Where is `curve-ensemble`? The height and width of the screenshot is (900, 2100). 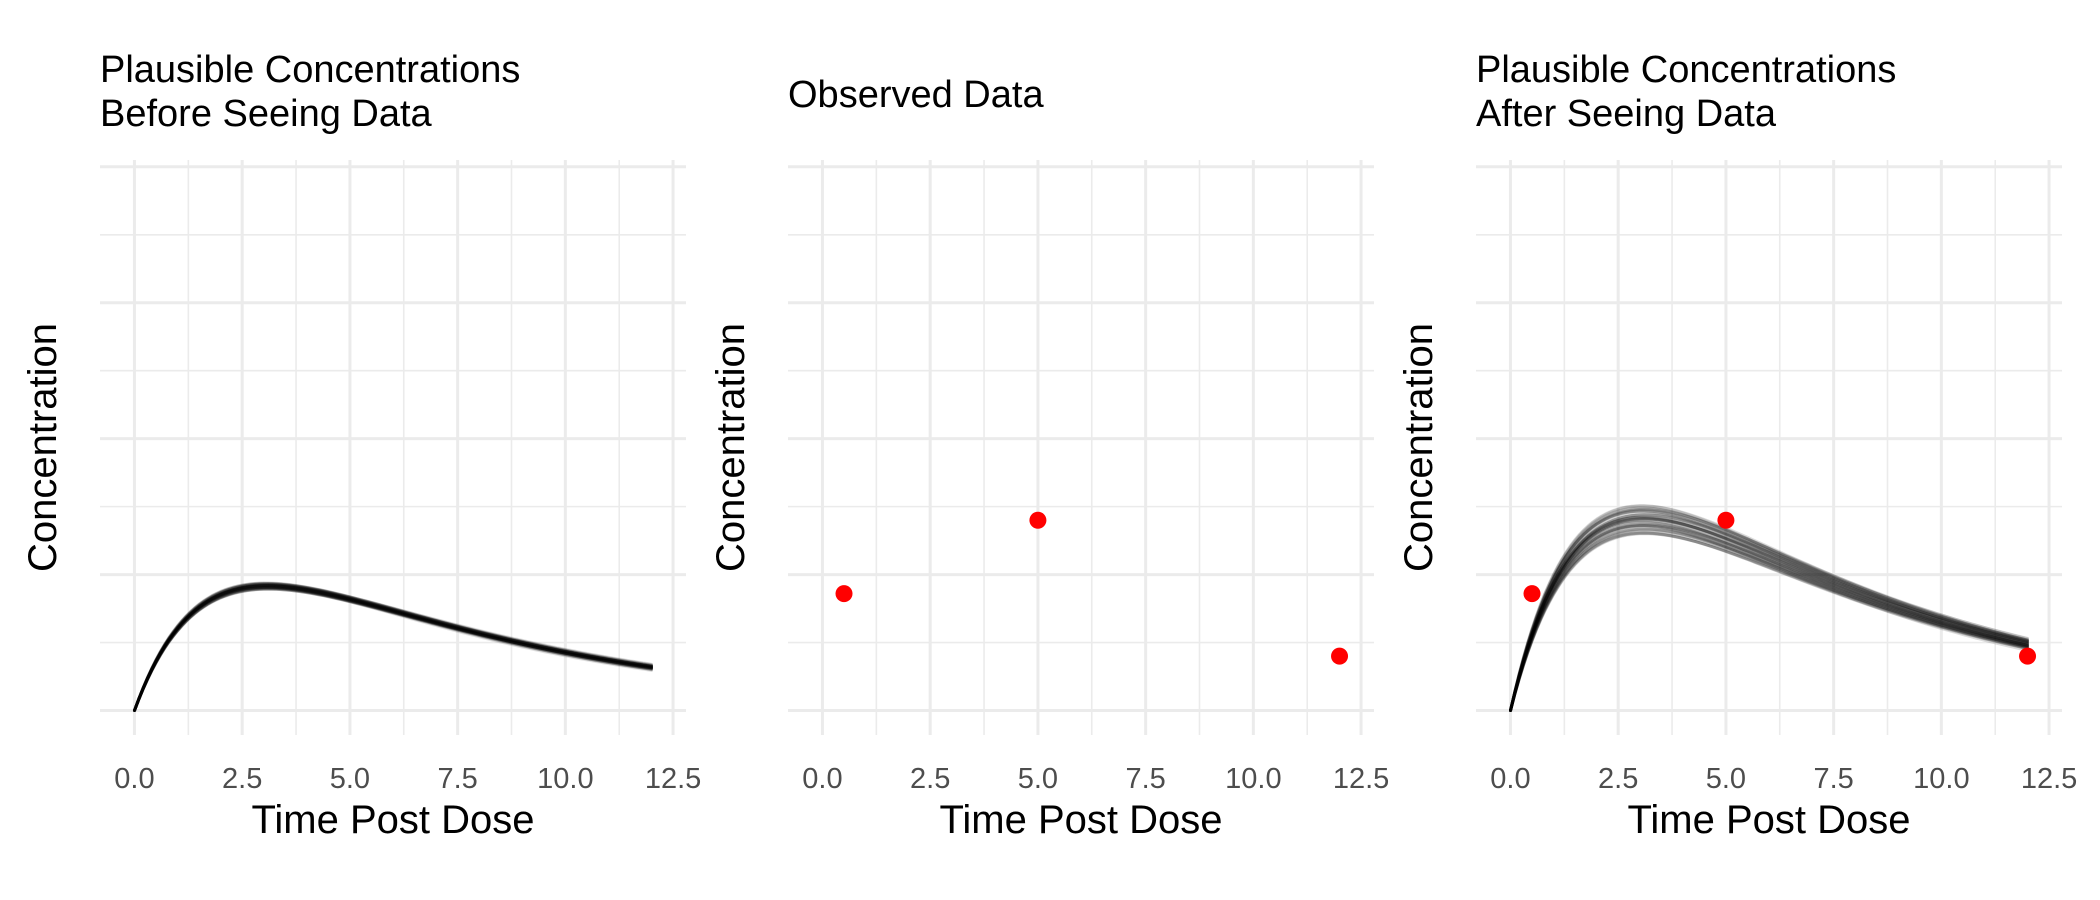
curve-ensemble is located at coordinates (1769, 608).